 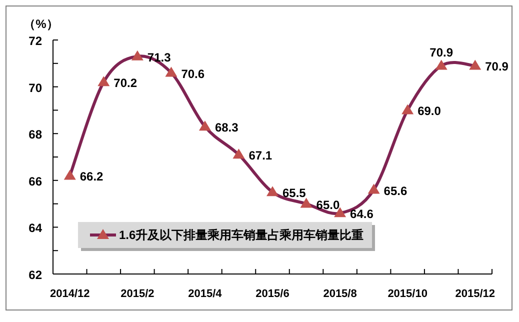 What do you see at coordinates (475, 294) in the screenshot?
I see `x-tick-label: 2015/12` at bounding box center [475, 294].